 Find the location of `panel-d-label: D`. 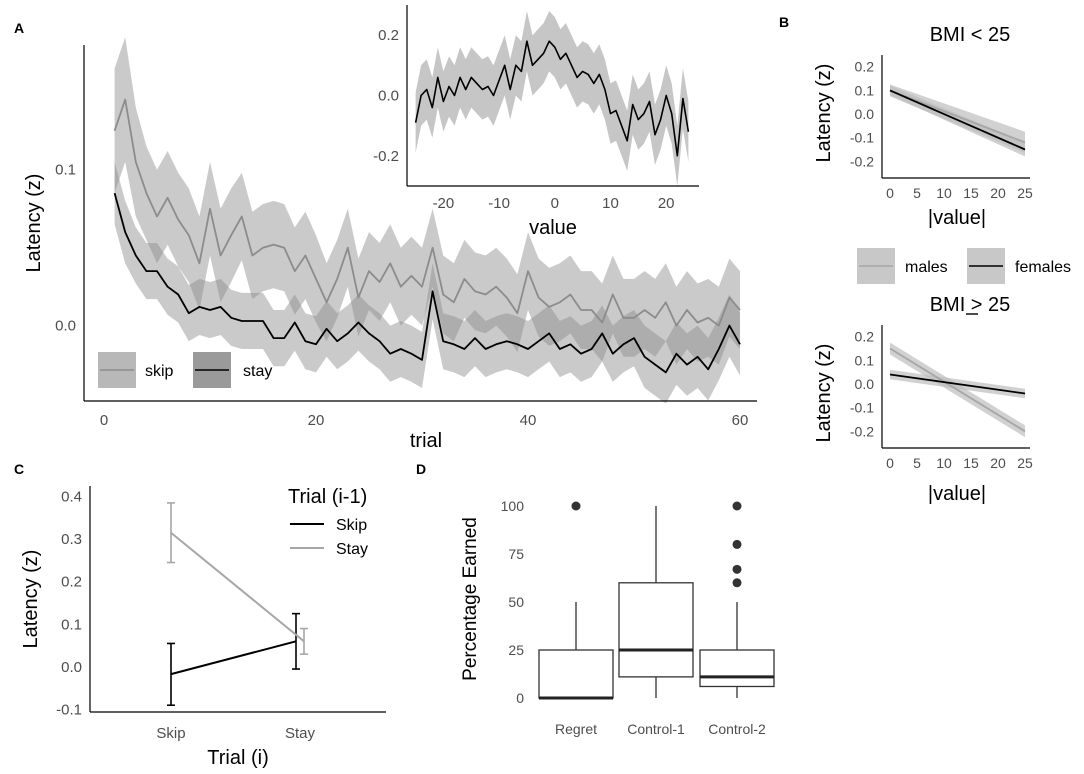

panel-d-label: D is located at coordinates (421, 469).